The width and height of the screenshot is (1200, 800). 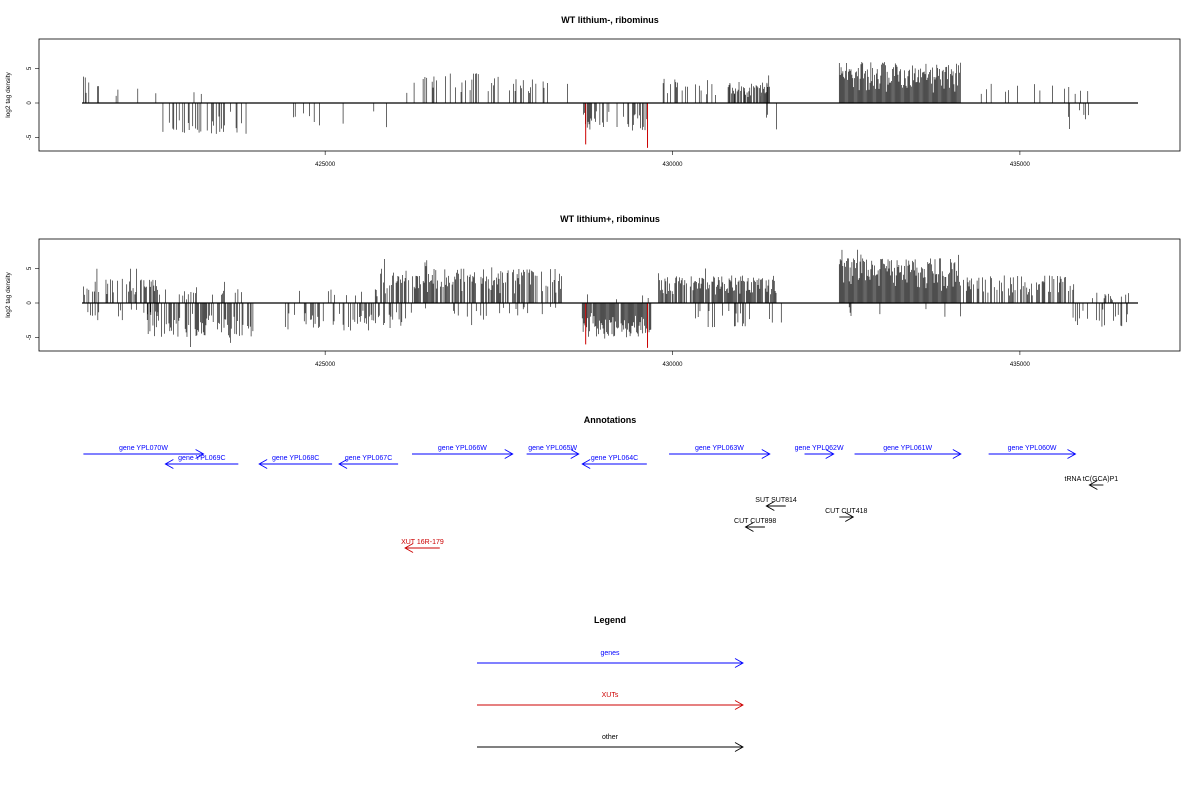 What do you see at coordinates (143, 448) in the screenshot?
I see `feature-label: gene YPL070W` at bounding box center [143, 448].